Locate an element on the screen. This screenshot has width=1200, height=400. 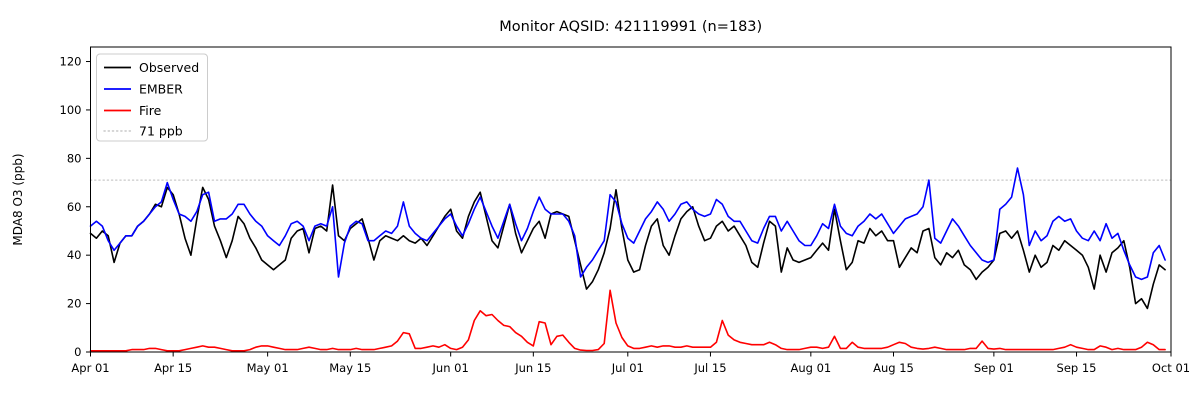
legend-label-threshold: 71 ppb is located at coordinates (161, 130).